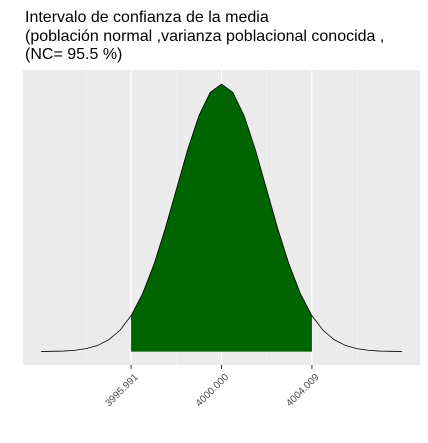  I want to click on x-tick-label: 4000.000, so click(213, 391).